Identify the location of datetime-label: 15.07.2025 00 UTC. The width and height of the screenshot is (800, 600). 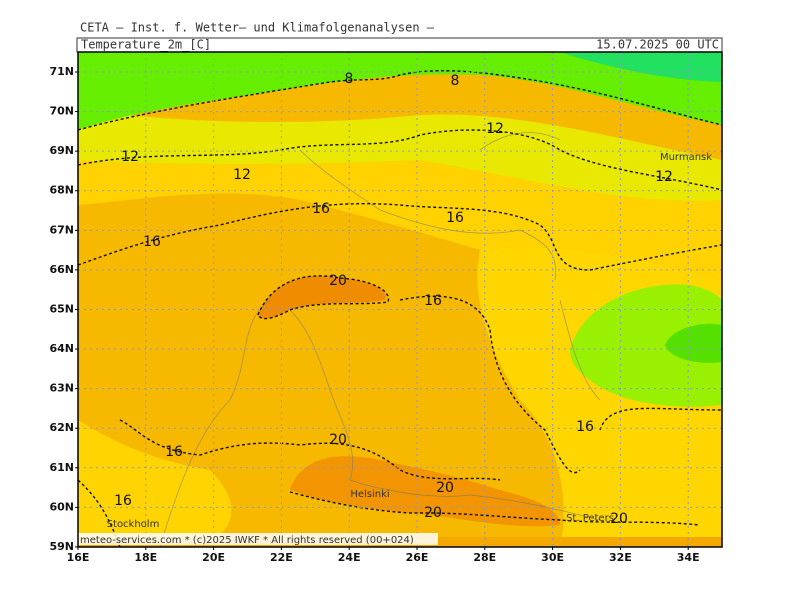
(657, 45).